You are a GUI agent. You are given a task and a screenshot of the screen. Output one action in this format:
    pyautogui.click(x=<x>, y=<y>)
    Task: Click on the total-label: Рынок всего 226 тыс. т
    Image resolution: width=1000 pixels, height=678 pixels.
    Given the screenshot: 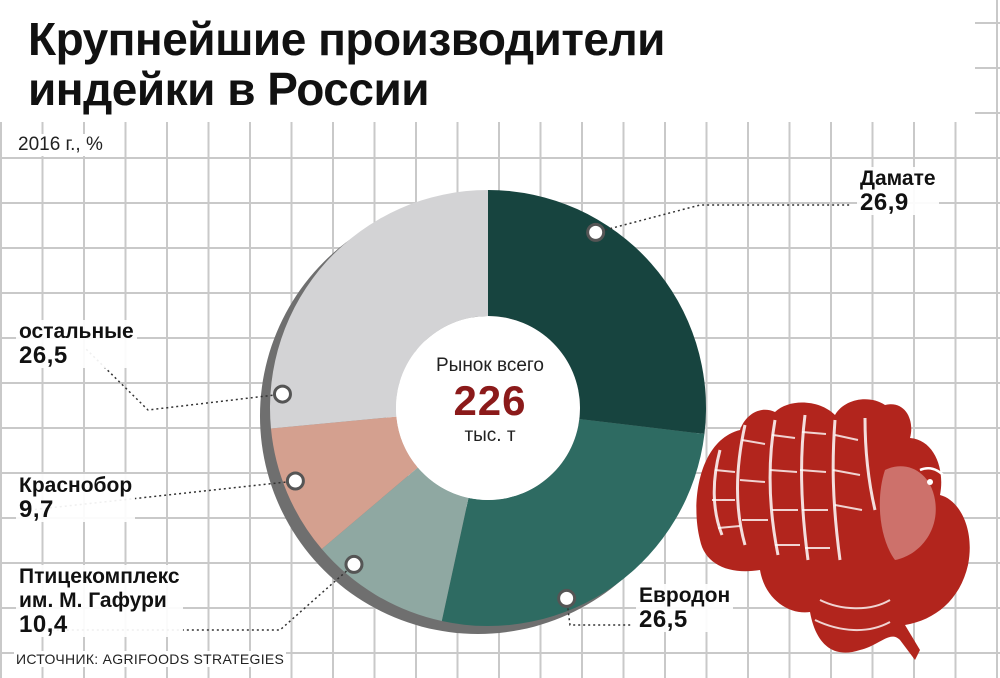 What is the action you would take?
    pyautogui.click(x=490, y=401)
    